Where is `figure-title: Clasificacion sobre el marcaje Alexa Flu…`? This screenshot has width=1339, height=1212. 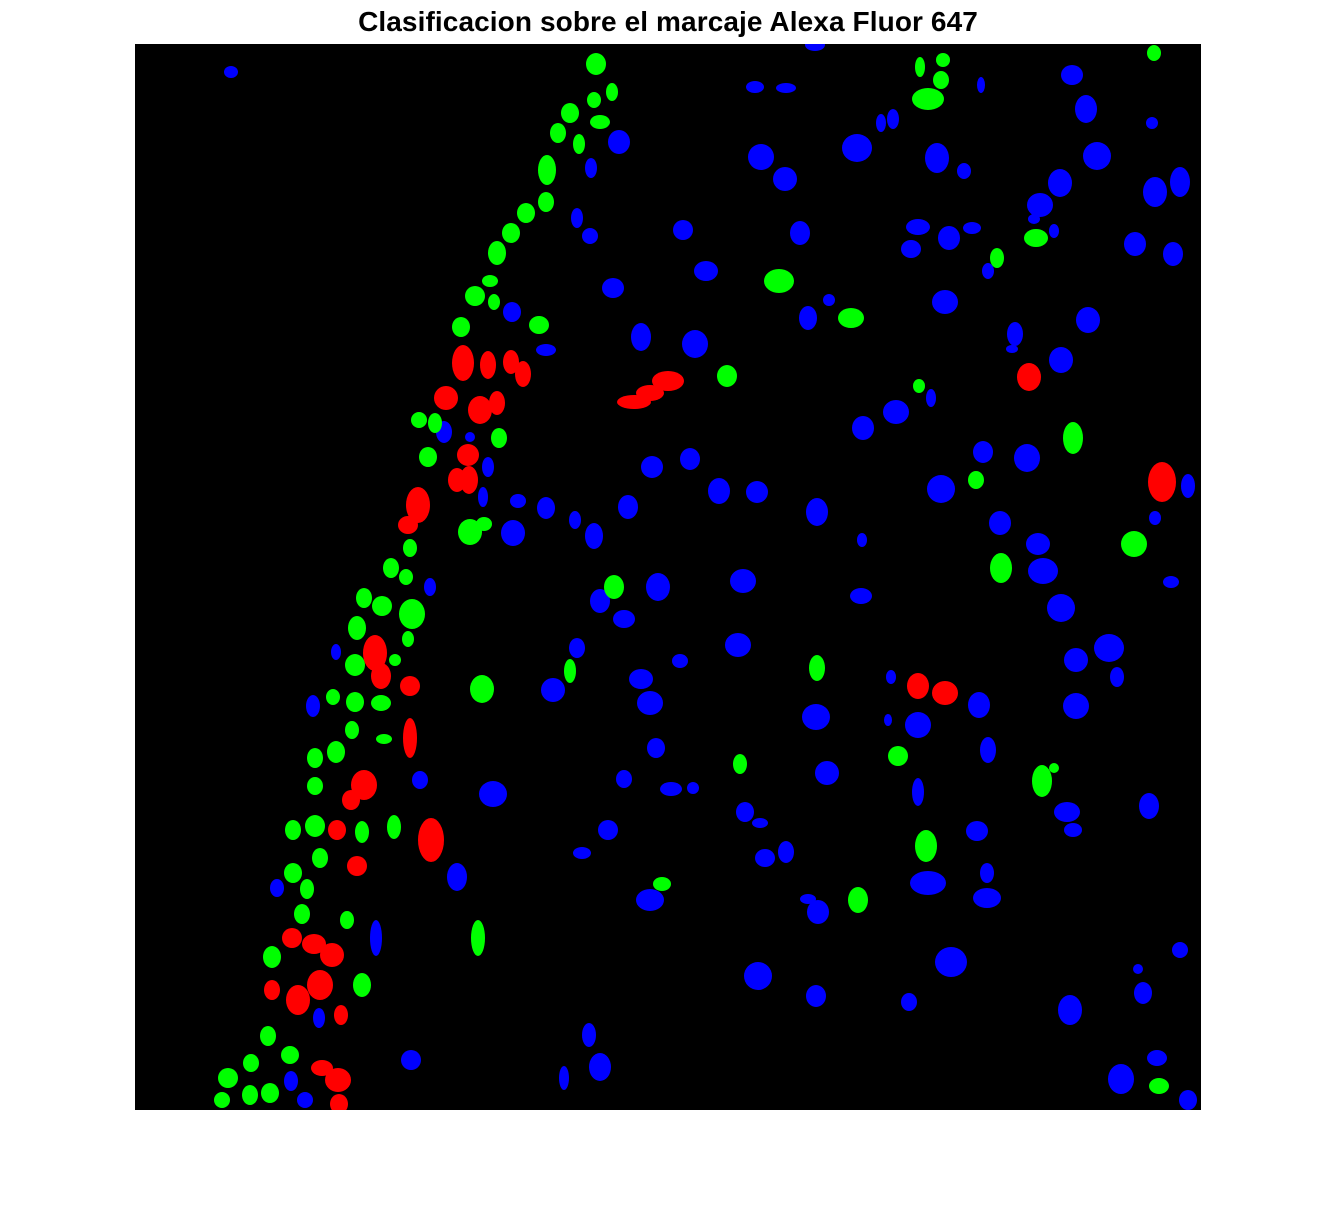 figure-title: Clasificacion sobre el marcaje Alexa Flu… is located at coordinates (668, 21).